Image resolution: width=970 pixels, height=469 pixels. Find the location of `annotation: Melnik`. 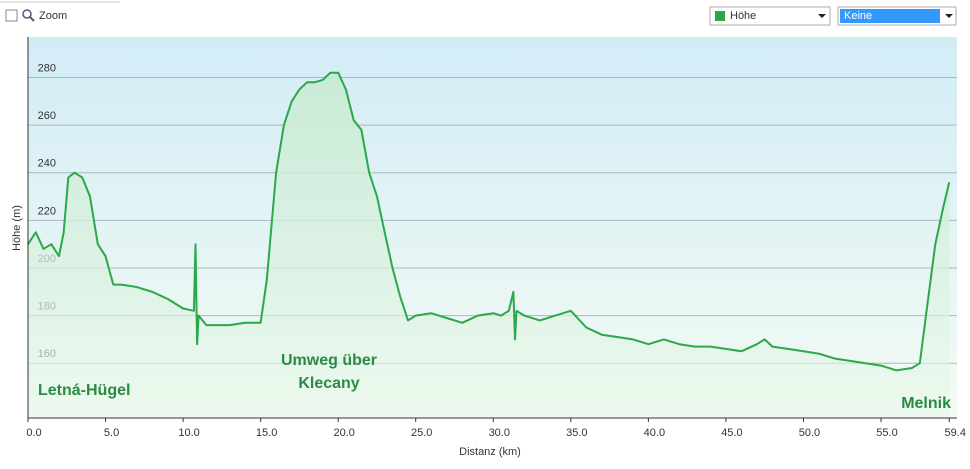

annotation: Melnik is located at coordinates (926, 403).